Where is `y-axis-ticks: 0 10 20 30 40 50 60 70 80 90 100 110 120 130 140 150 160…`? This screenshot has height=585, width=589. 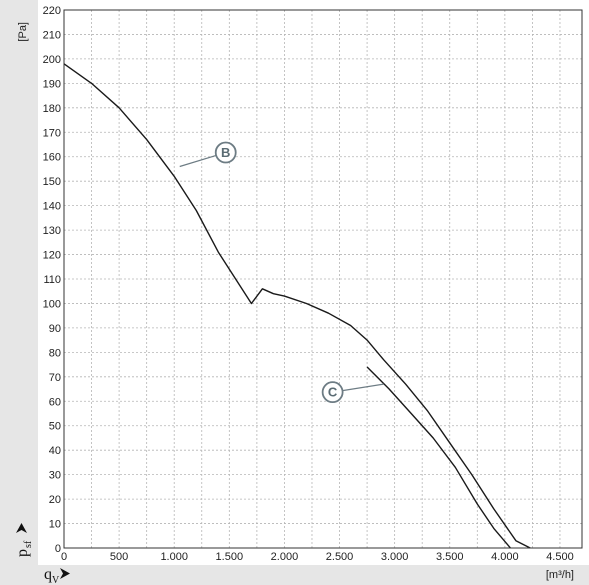 y-axis-ticks: 0 10 20 30 40 50 60 70 80 90 100 110 120 130 140 150 160… is located at coordinates (52, 280).